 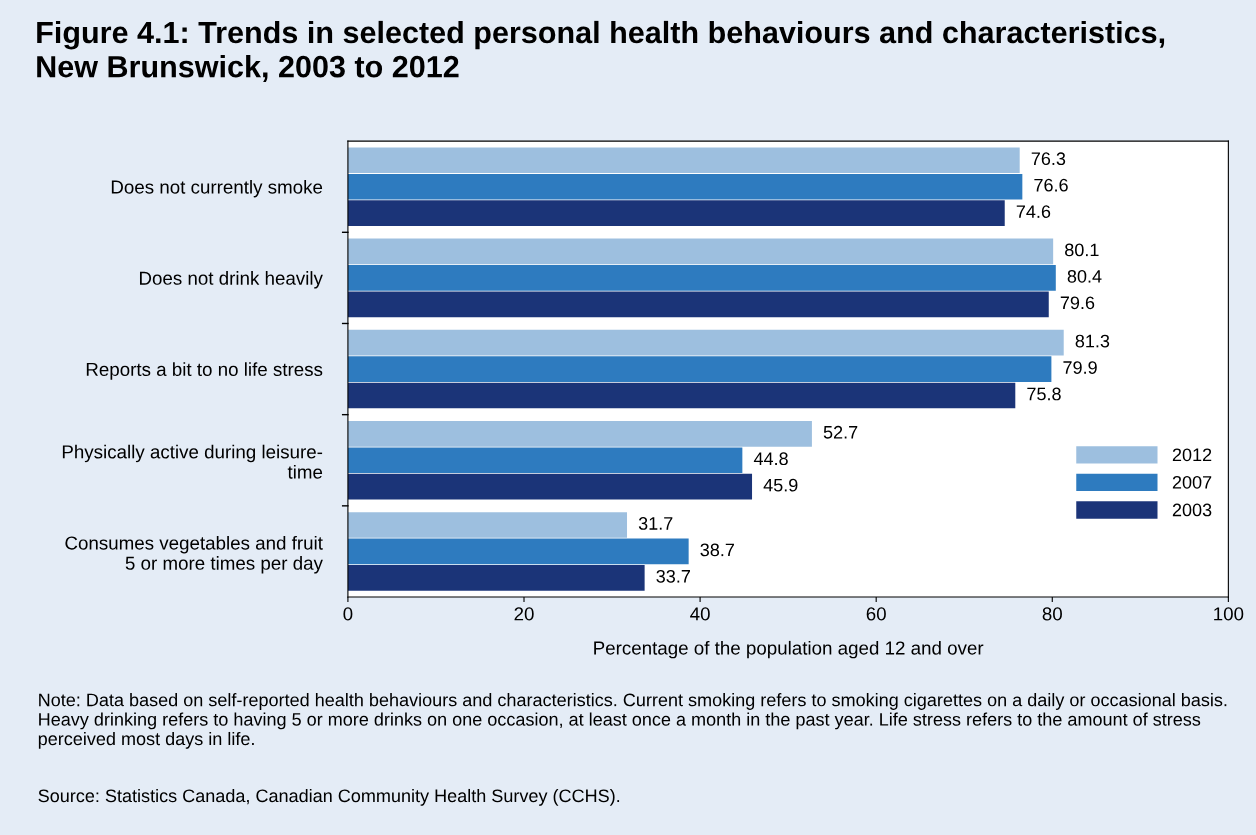 What do you see at coordinates (524, 614) in the screenshot?
I see `x-tick-label: 20` at bounding box center [524, 614].